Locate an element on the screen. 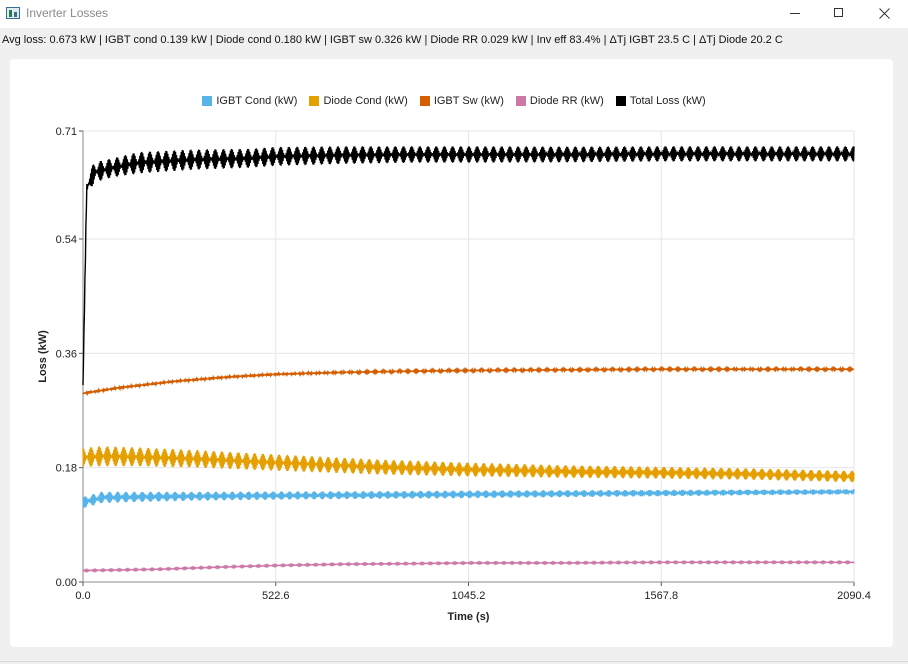 The width and height of the screenshot is (908, 664). series-line-igbt-cond is located at coordinates (468, 498).